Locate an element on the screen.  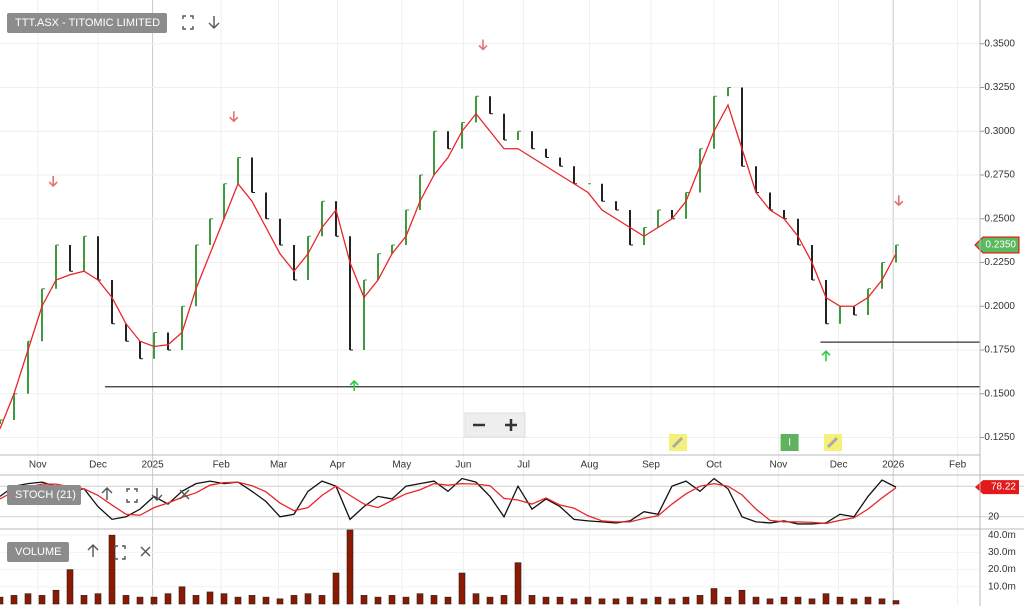
y-tick-label: 20 is located at coordinates (994, 516).